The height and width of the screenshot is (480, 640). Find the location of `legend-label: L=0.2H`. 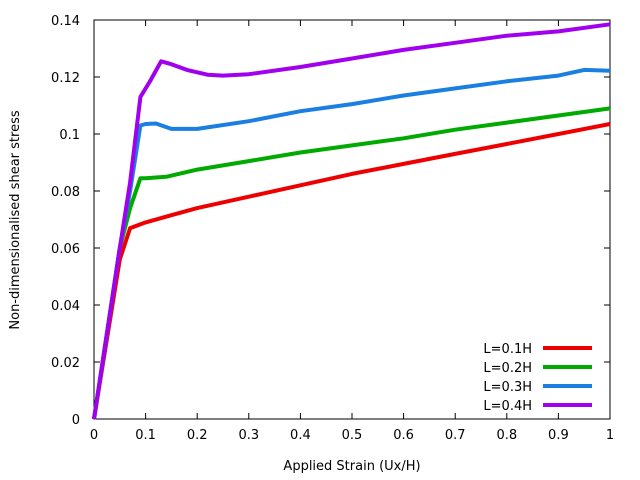

legend-label: L=0.2H is located at coordinates (507, 368).